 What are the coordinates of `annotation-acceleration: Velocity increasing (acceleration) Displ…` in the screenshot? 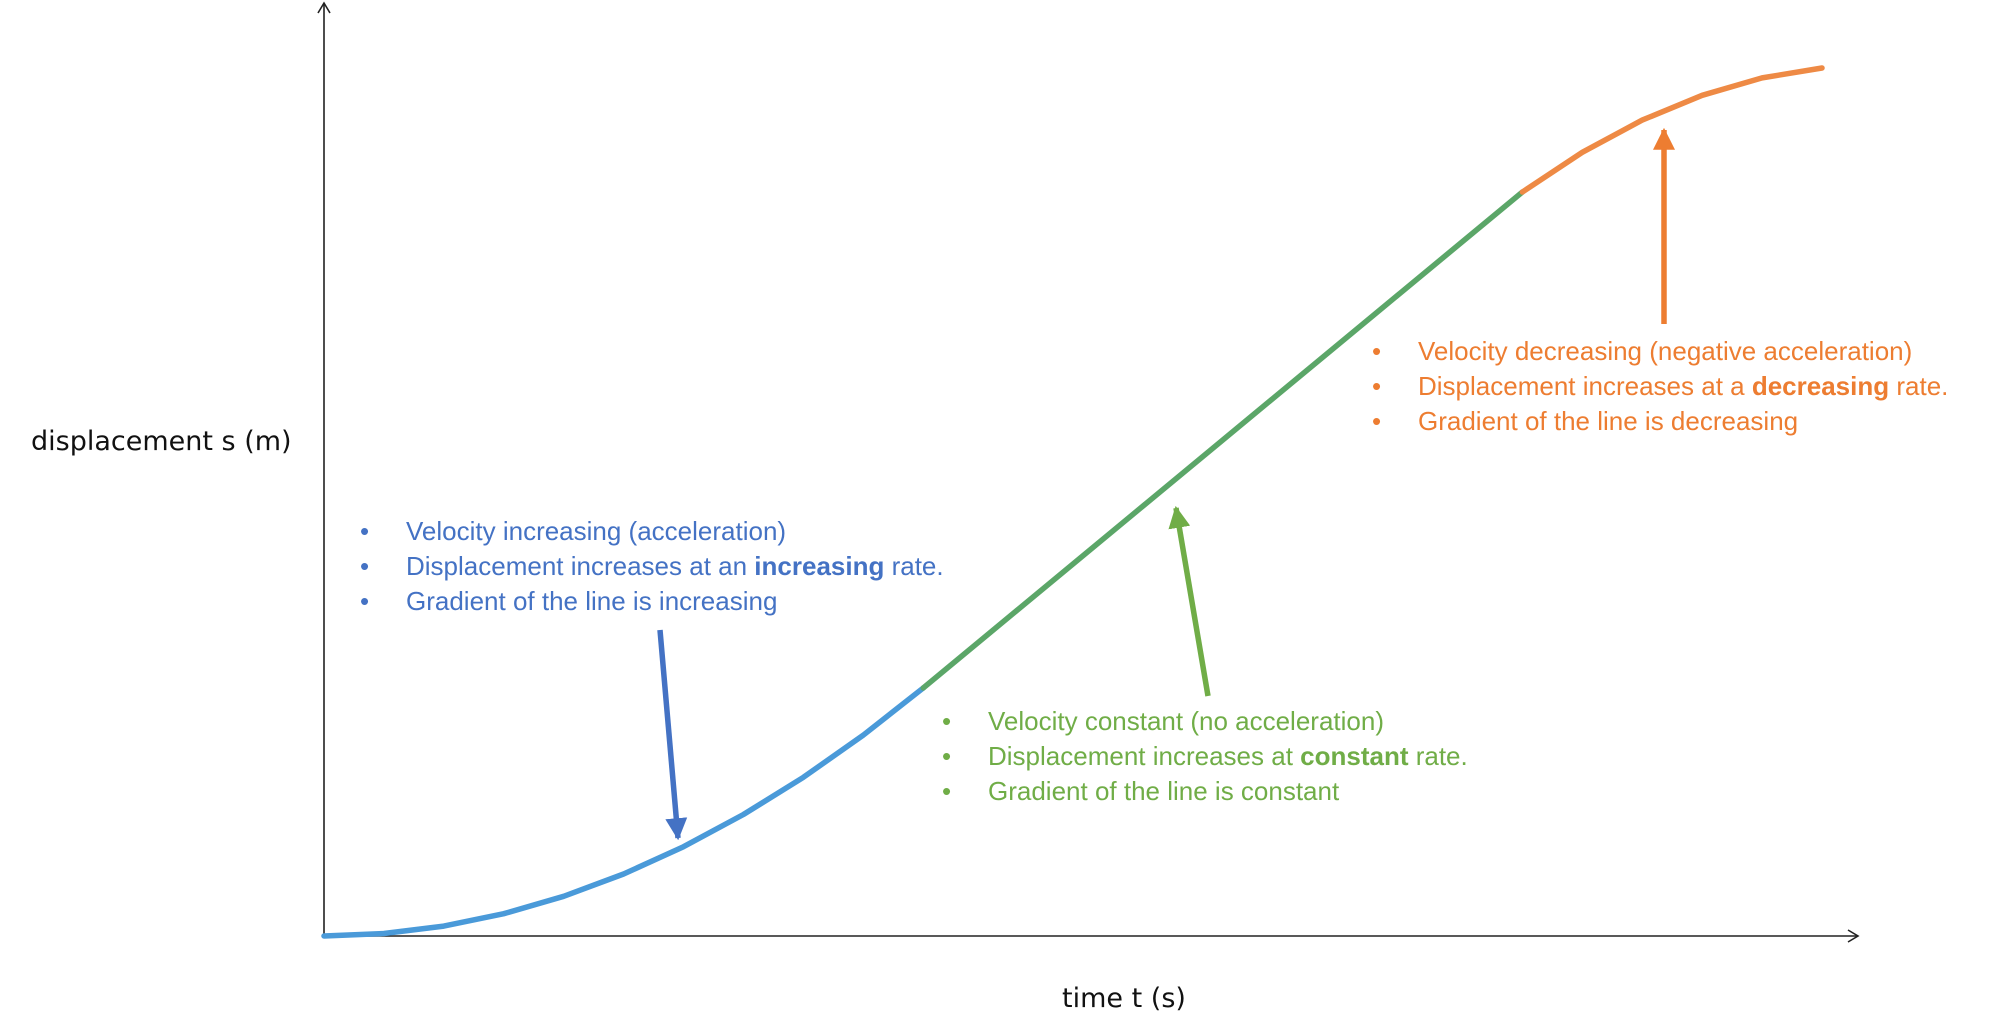 It's located at (652, 566).